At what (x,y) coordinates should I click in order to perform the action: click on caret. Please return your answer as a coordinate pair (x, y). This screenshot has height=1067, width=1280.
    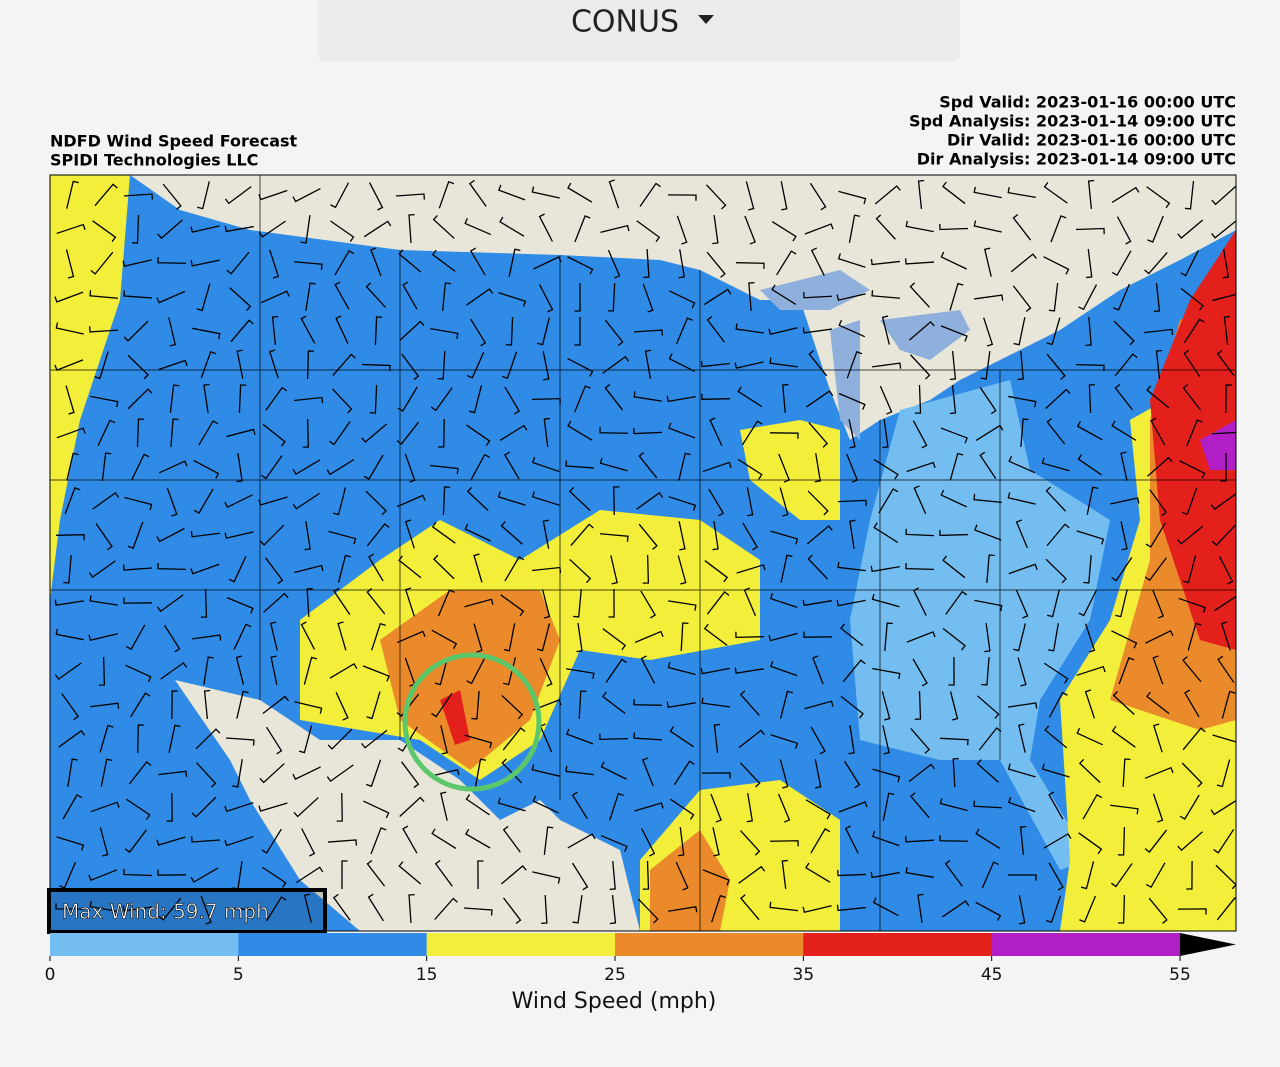
    Looking at the image, I should click on (706, 19).